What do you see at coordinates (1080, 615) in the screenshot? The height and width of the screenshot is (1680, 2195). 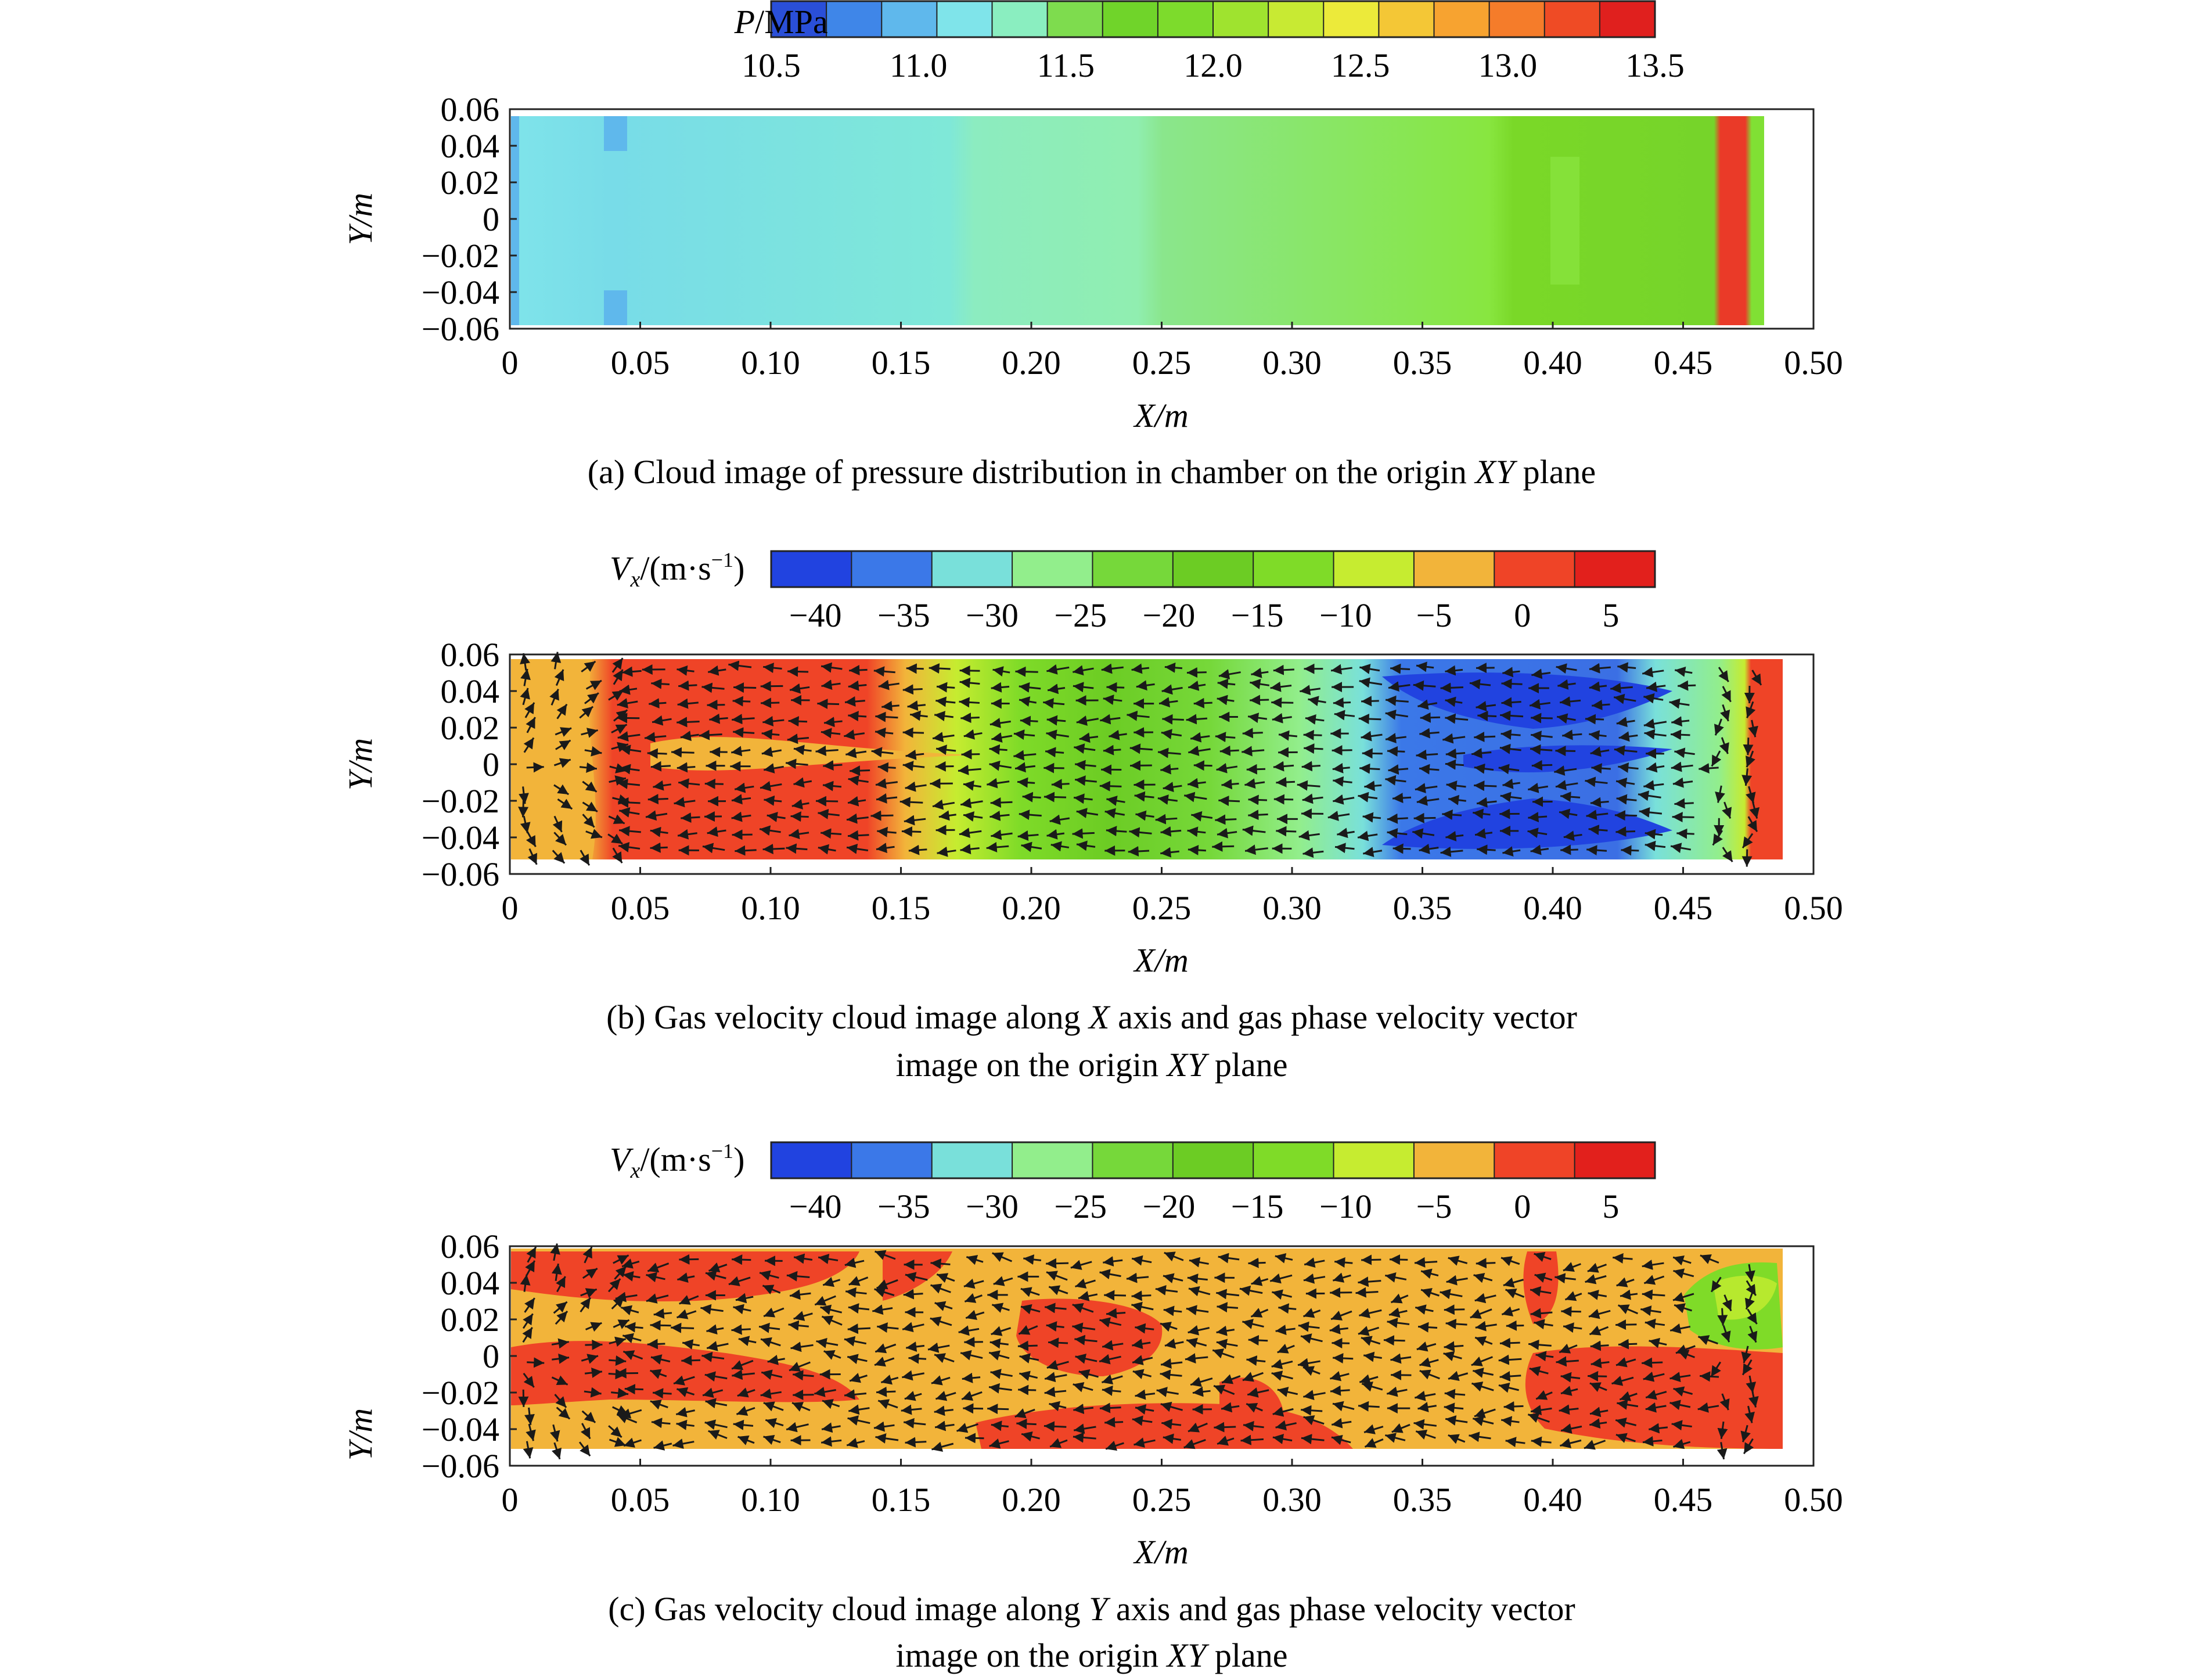 I see `colorbar-tick-label: −25` at bounding box center [1080, 615].